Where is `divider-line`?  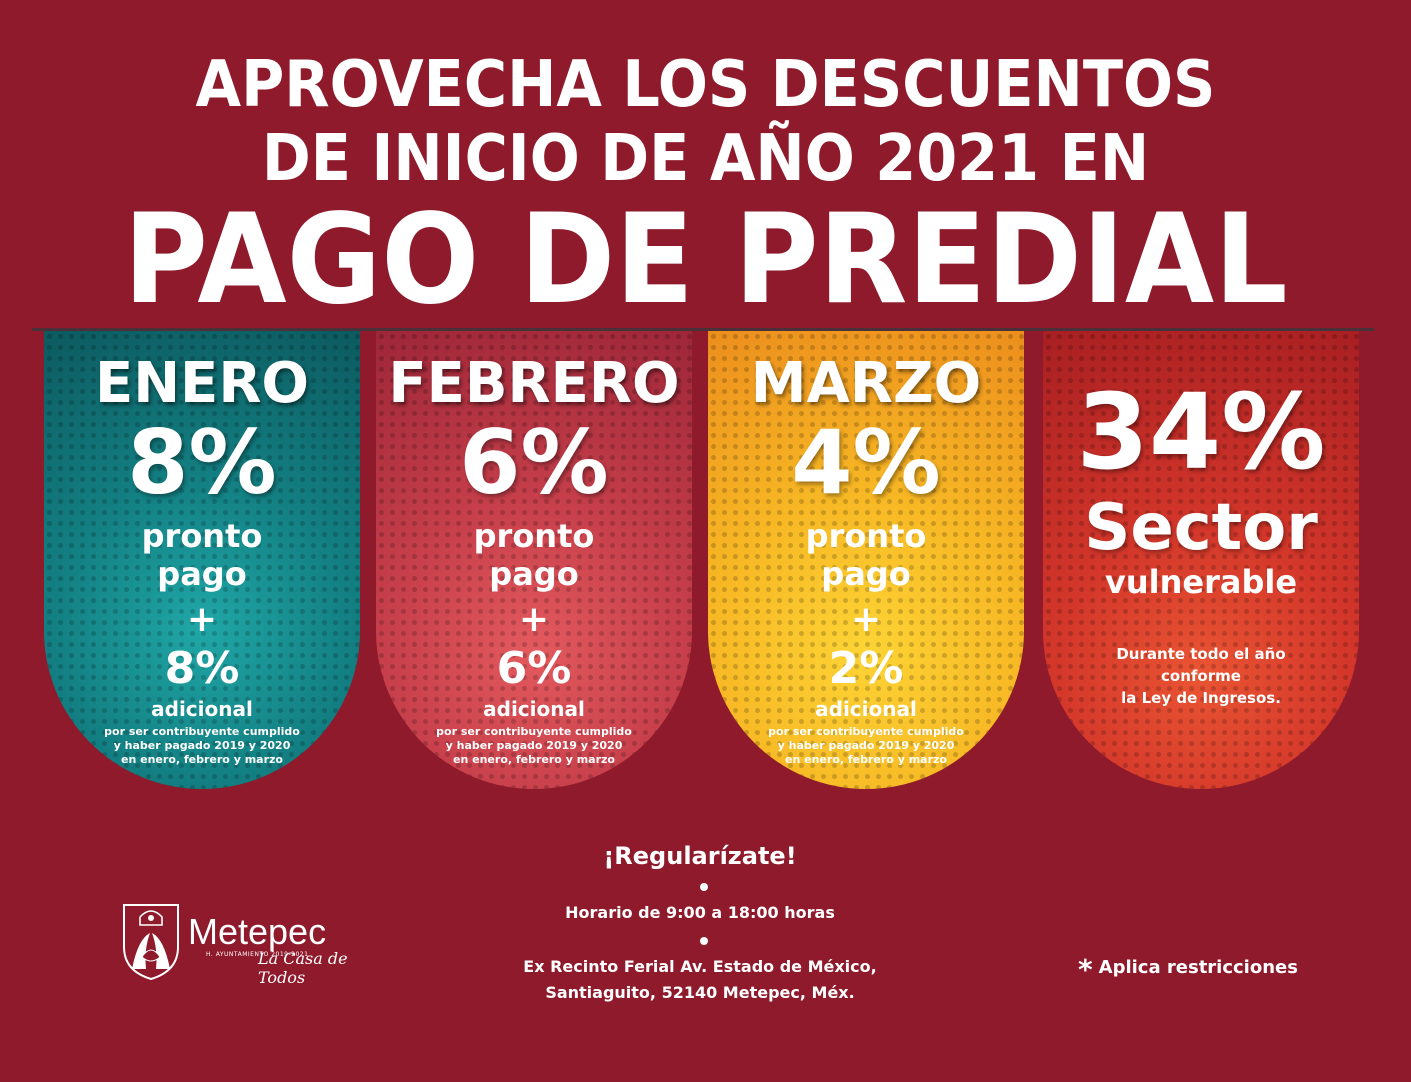
divider-line is located at coordinates (703, 329).